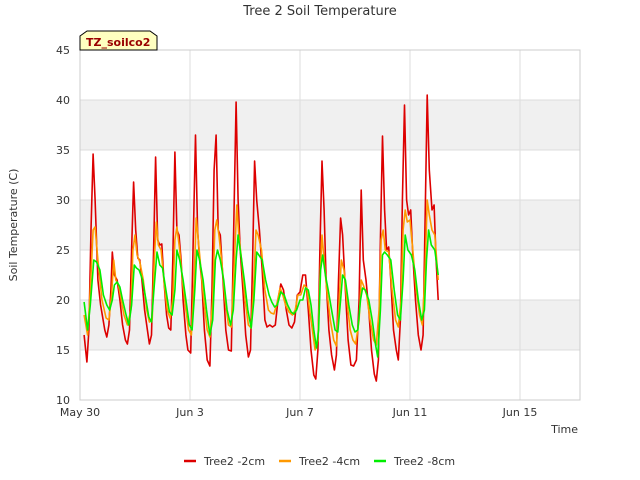 Image resolution: width=640 pixels, height=480 pixels. I want to click on x-axis-label: Time, so click(564, 429).